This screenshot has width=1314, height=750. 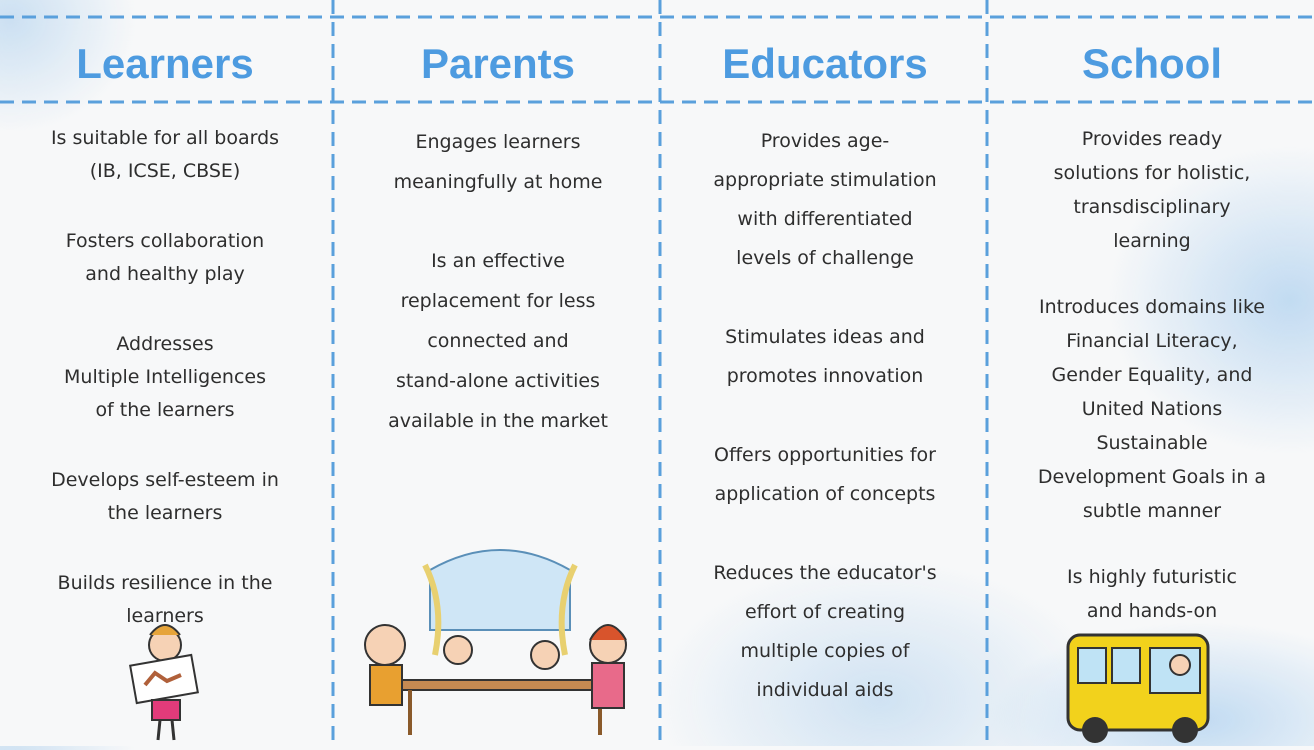 I want to click on feature-text: Is highly futuristic, so click(x=1152, y=577).